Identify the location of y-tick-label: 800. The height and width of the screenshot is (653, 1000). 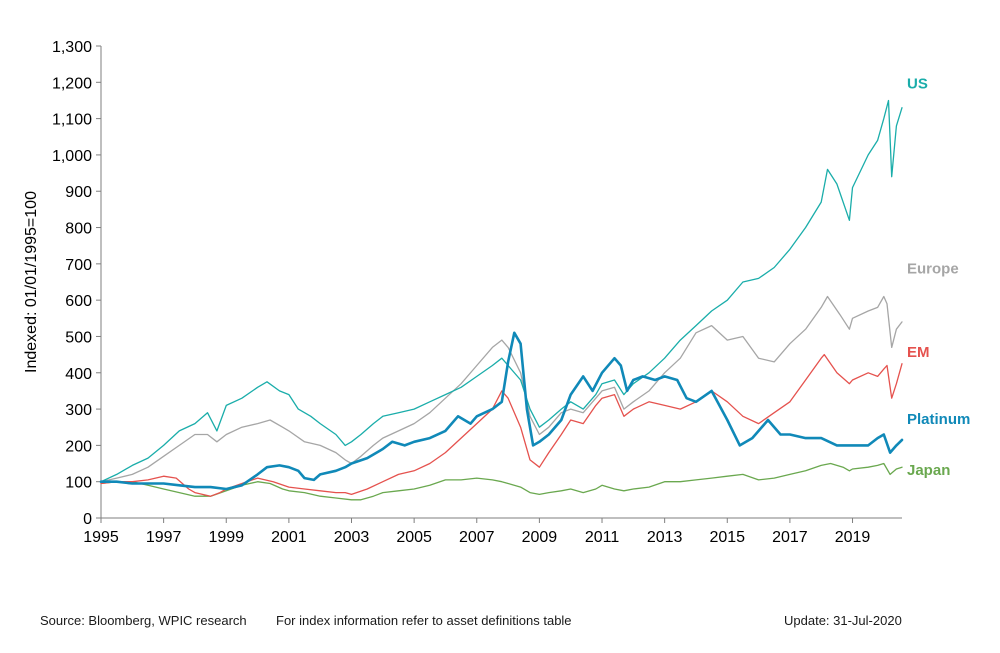
(78, 229).